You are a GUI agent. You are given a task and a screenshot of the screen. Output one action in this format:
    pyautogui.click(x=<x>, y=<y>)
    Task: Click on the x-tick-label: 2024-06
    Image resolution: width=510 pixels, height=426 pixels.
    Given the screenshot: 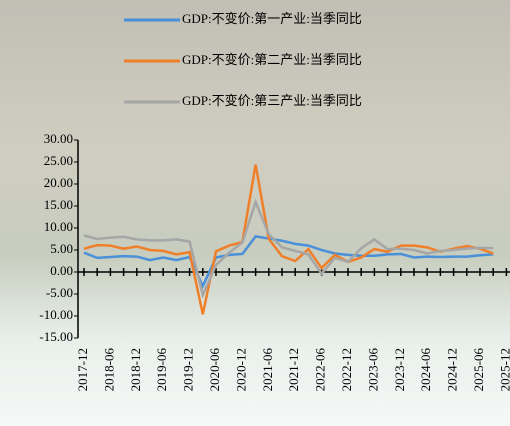 What is the action you would take?
    pyautogui.click(x=425, y=370)
    